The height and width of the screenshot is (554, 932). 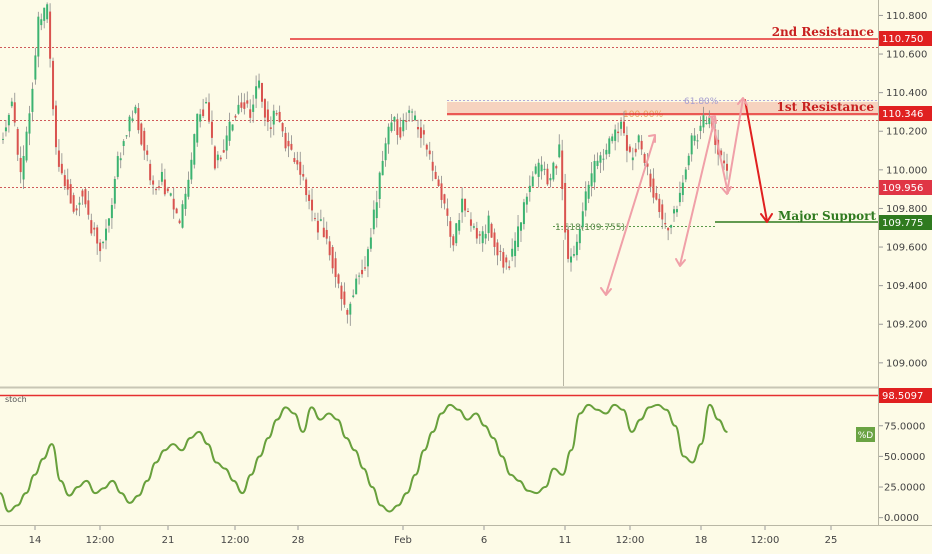 What do you see at coordinates (905, 395) in the screenshot?
I see `badge-stoch-value: 98.5097` at bounding box center [905, 395].